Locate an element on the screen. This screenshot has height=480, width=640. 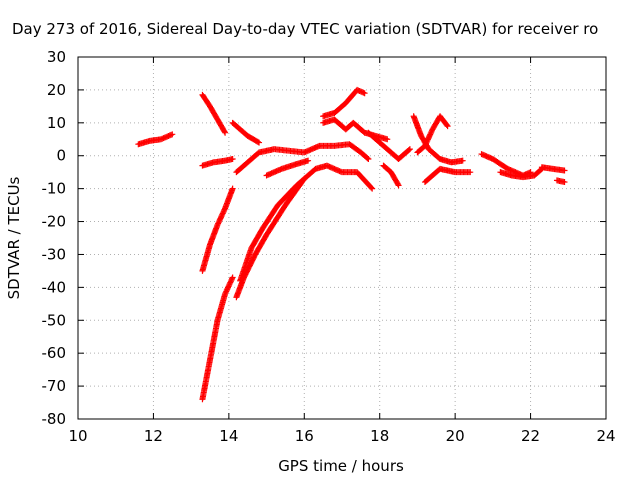
x-axis-label: GPS time / hours is located at coordinates (341, 466).